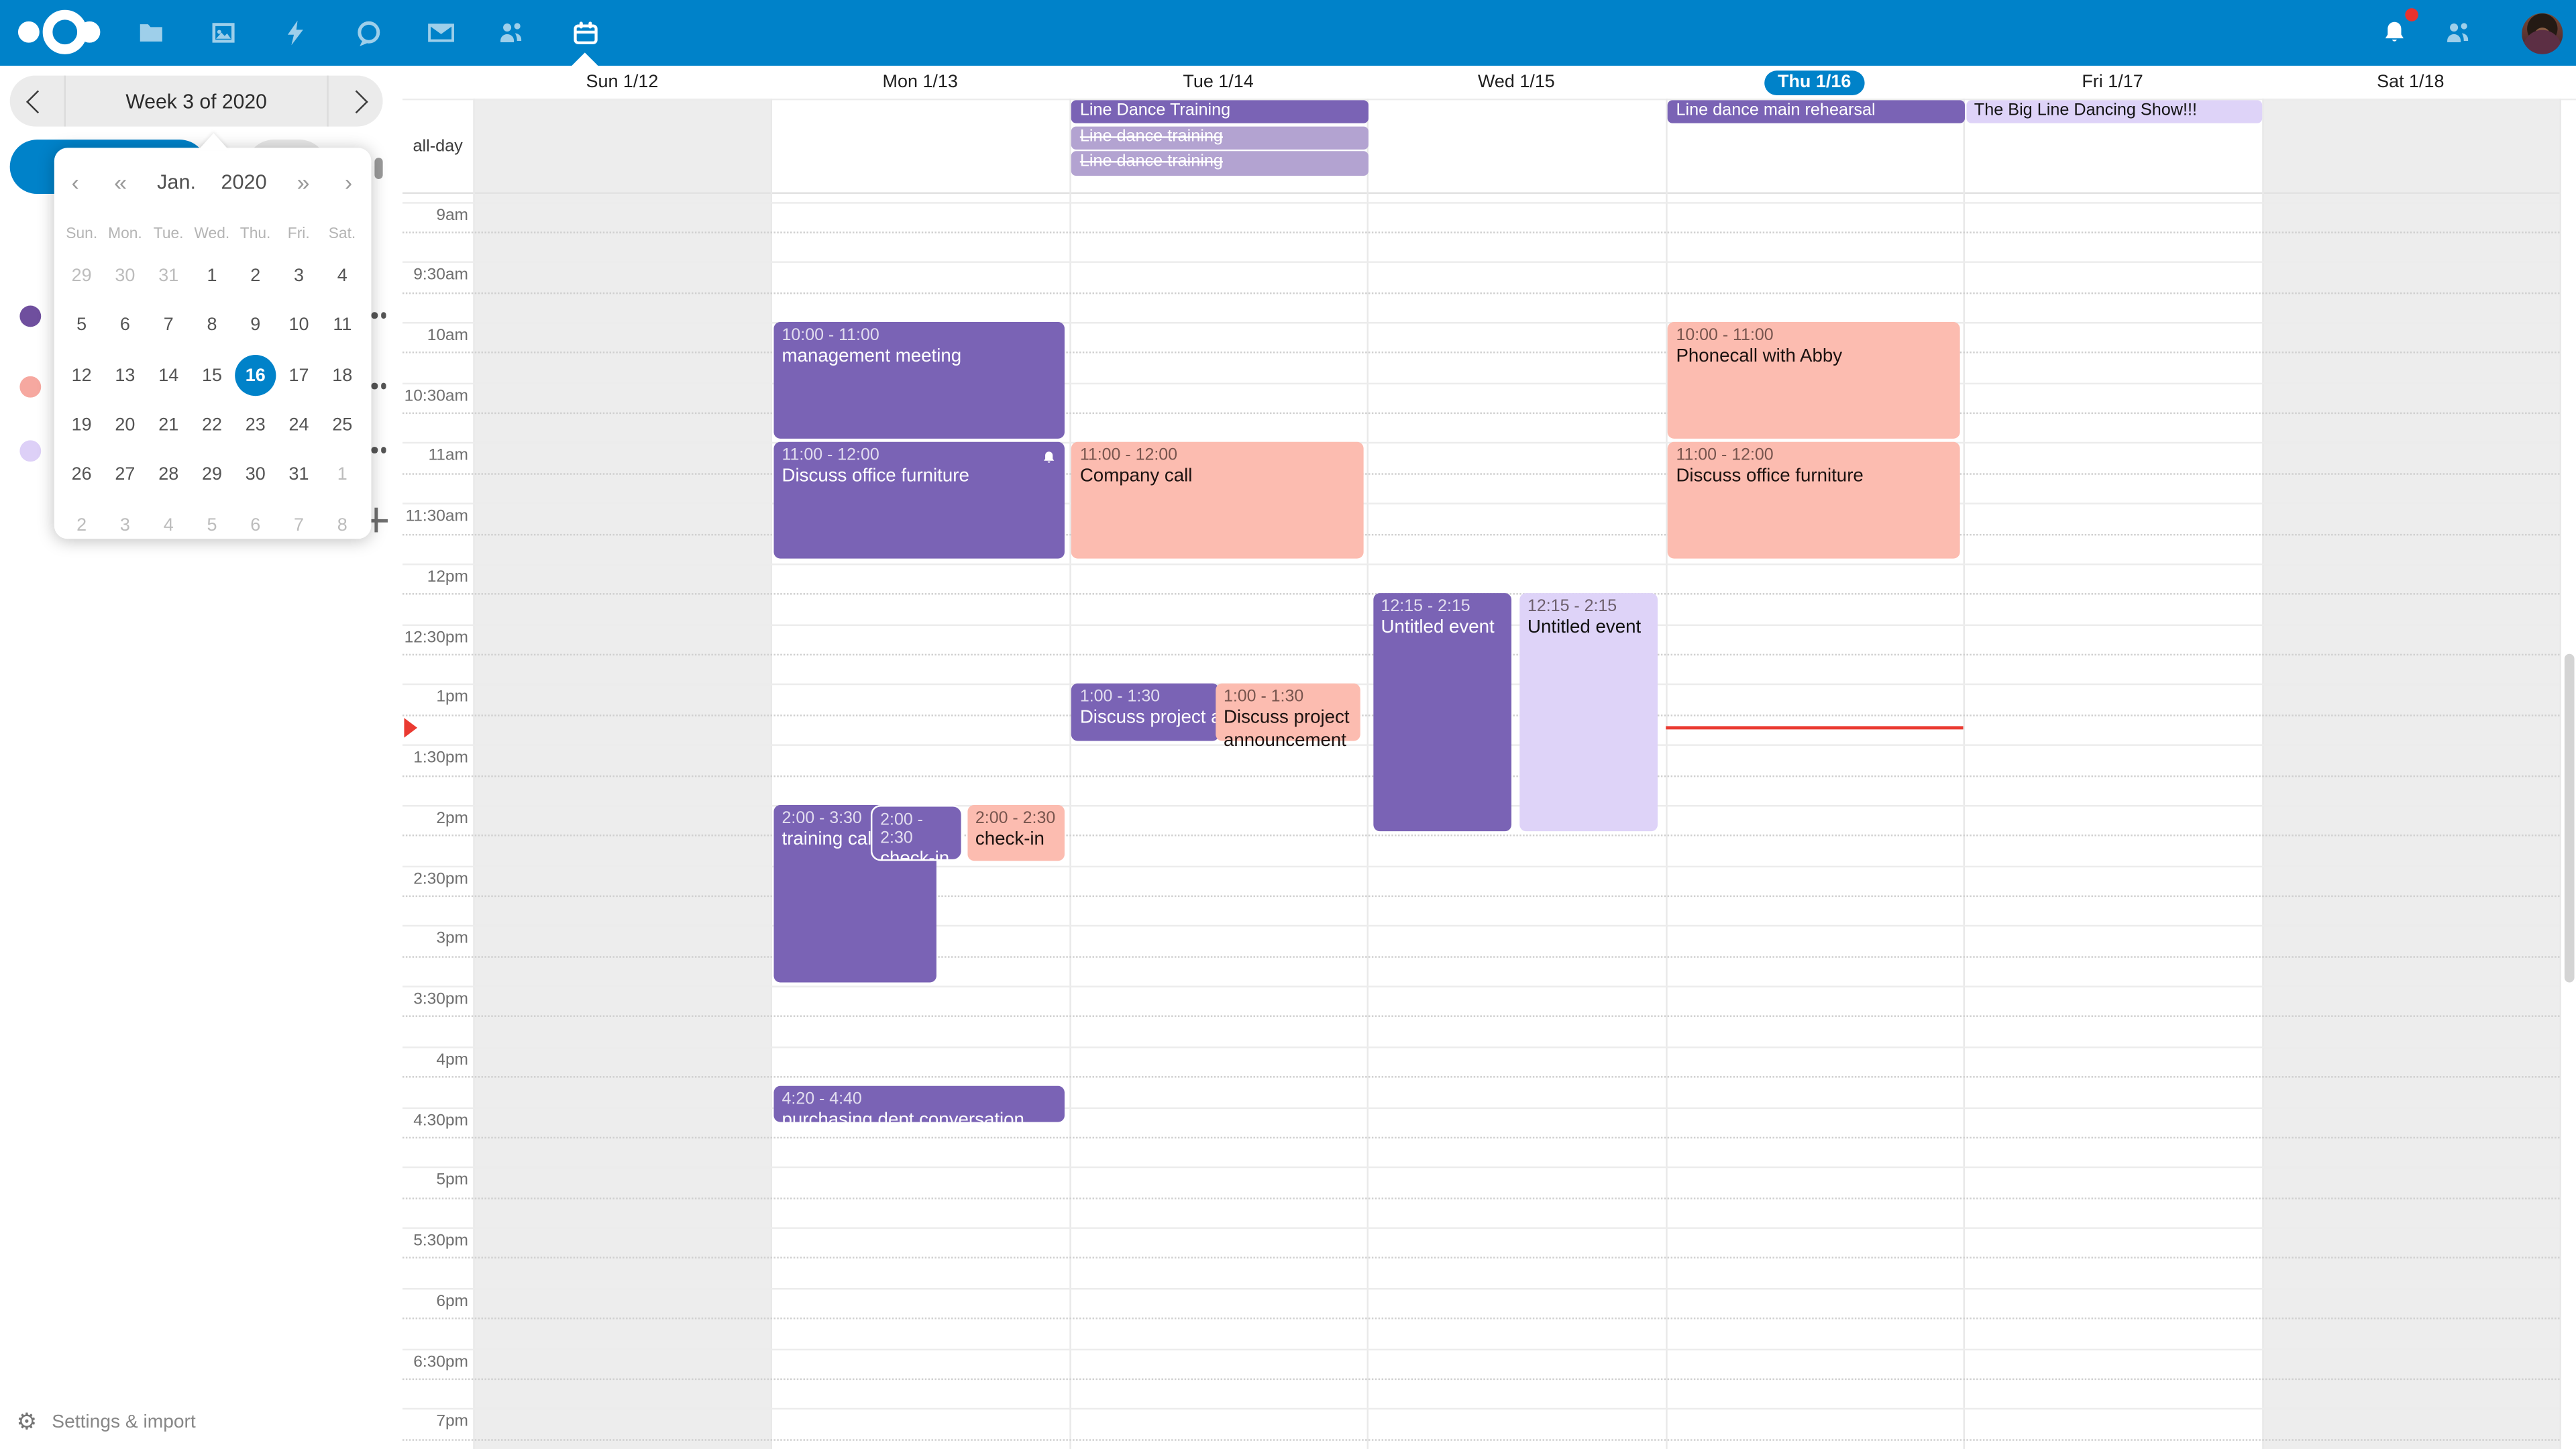 This screenshot has width=2576, height=1449. I want to click on app-contacts-contacts-icon, so click(513, 33).